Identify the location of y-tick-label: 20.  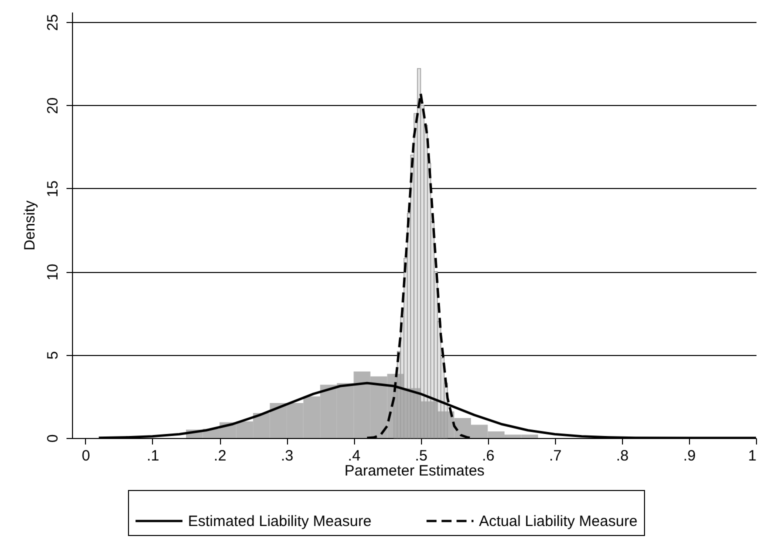
(53, 105).